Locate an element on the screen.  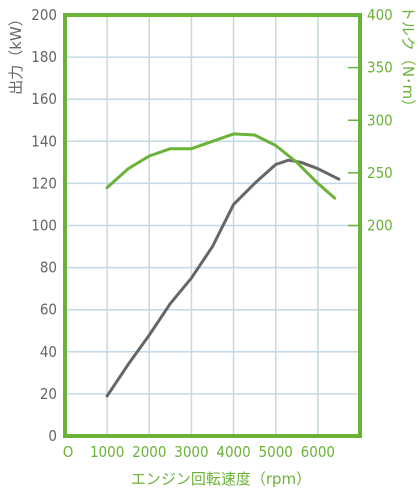
x-tick-label: 5000 is located at coordinates (276, 452).